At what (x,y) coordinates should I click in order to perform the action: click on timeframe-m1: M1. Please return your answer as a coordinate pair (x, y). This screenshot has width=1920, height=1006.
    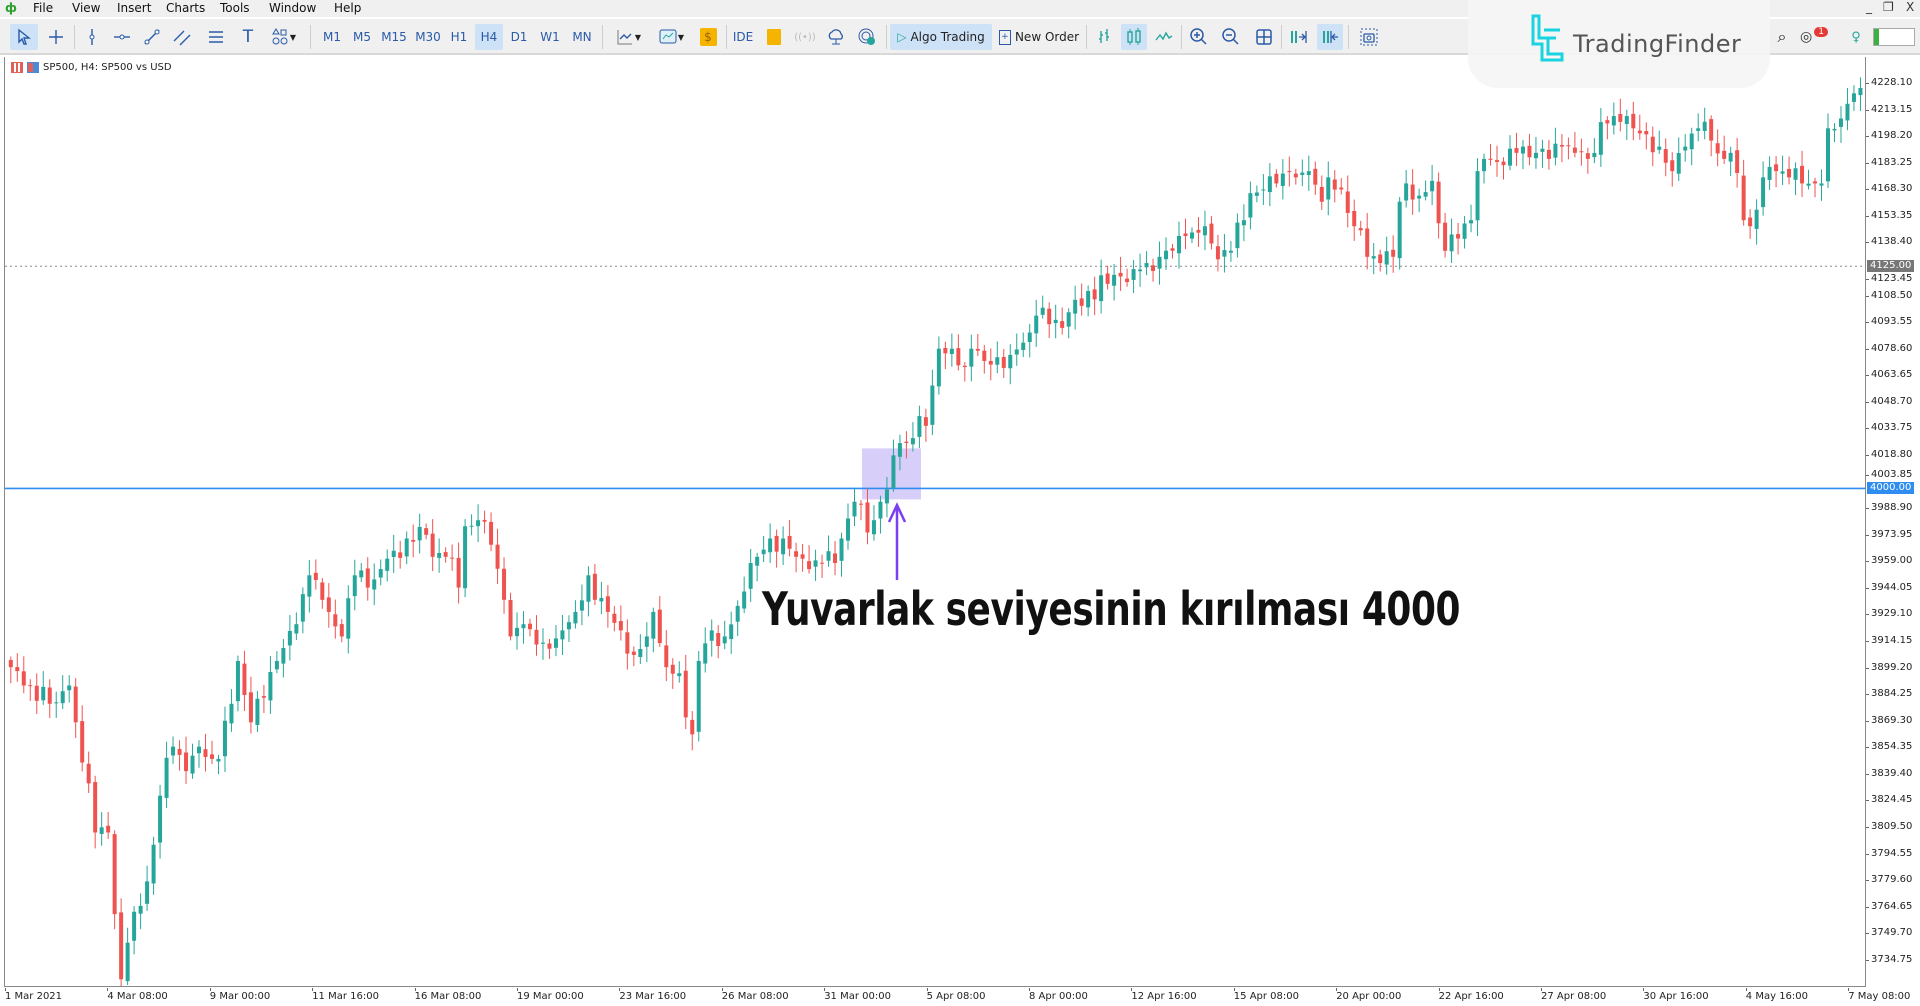
    Looking at the image, I should click on (332, 37).